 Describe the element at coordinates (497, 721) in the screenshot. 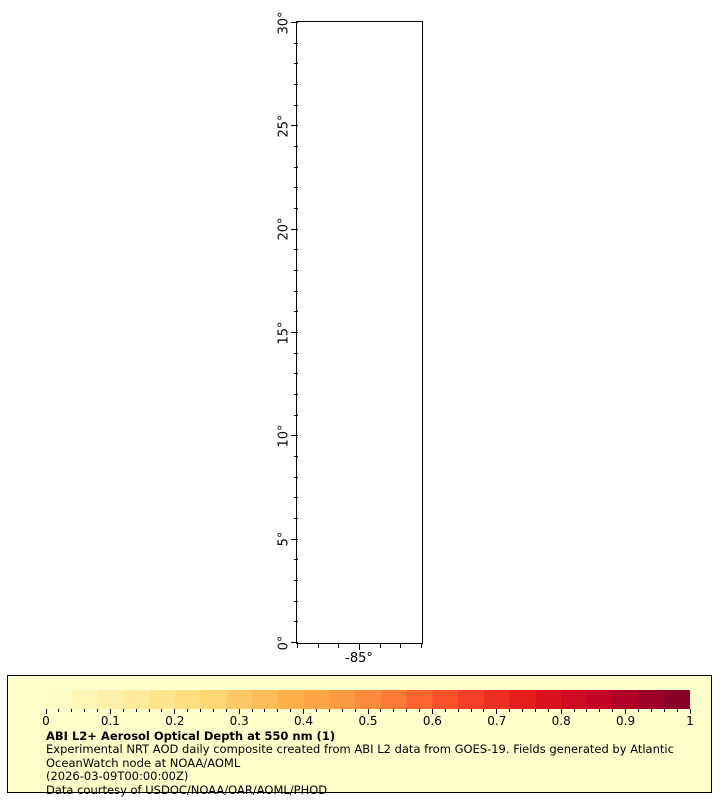

I see `colorbar-tick-label: 0.7` at that location.